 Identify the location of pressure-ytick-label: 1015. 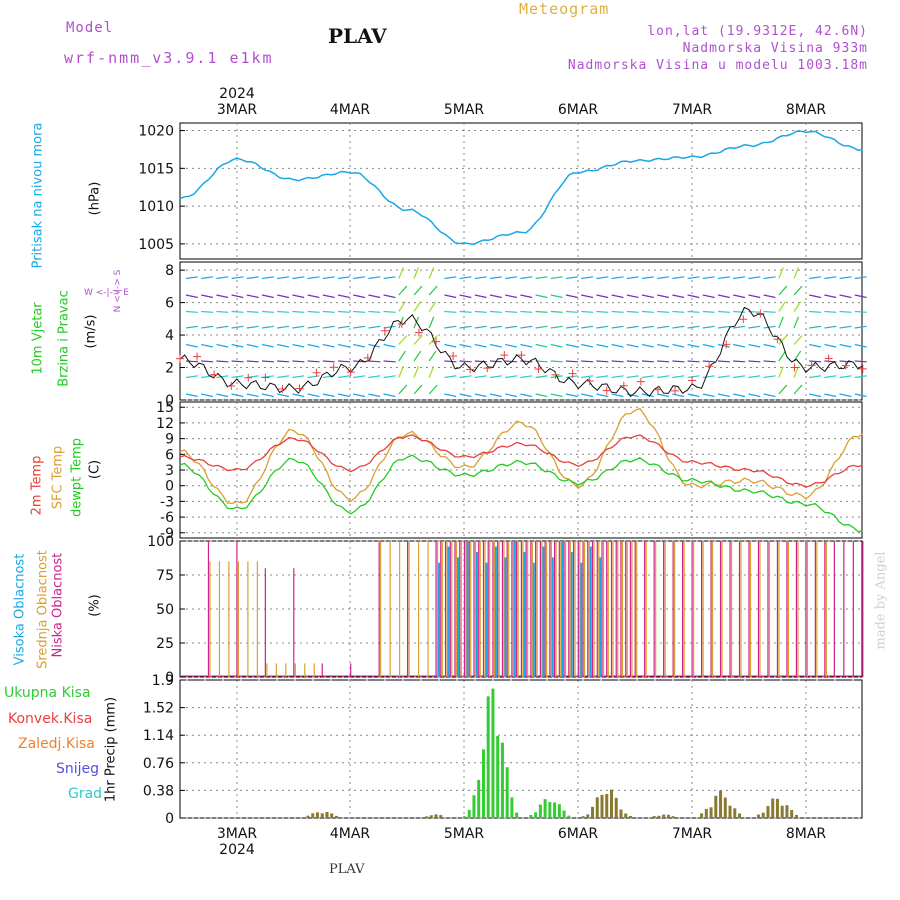
(156, 169).